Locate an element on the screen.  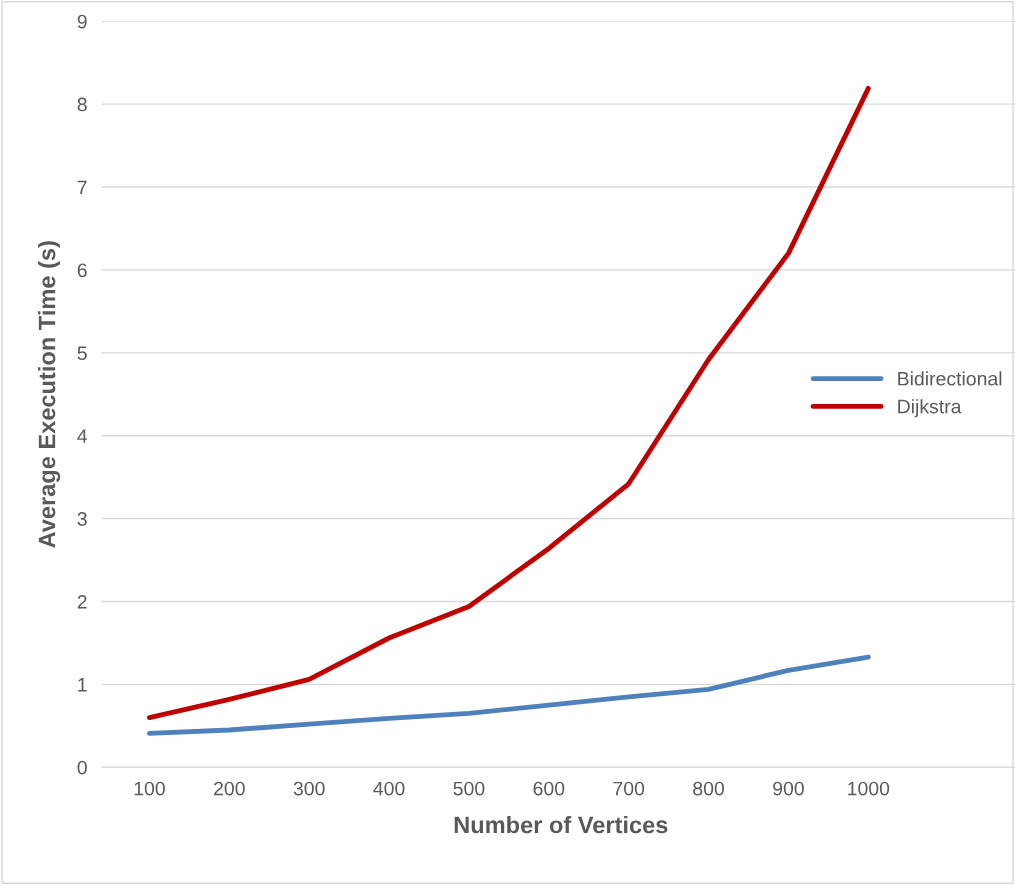
x-tick-label: 800 is located at coordinates (709, 788).